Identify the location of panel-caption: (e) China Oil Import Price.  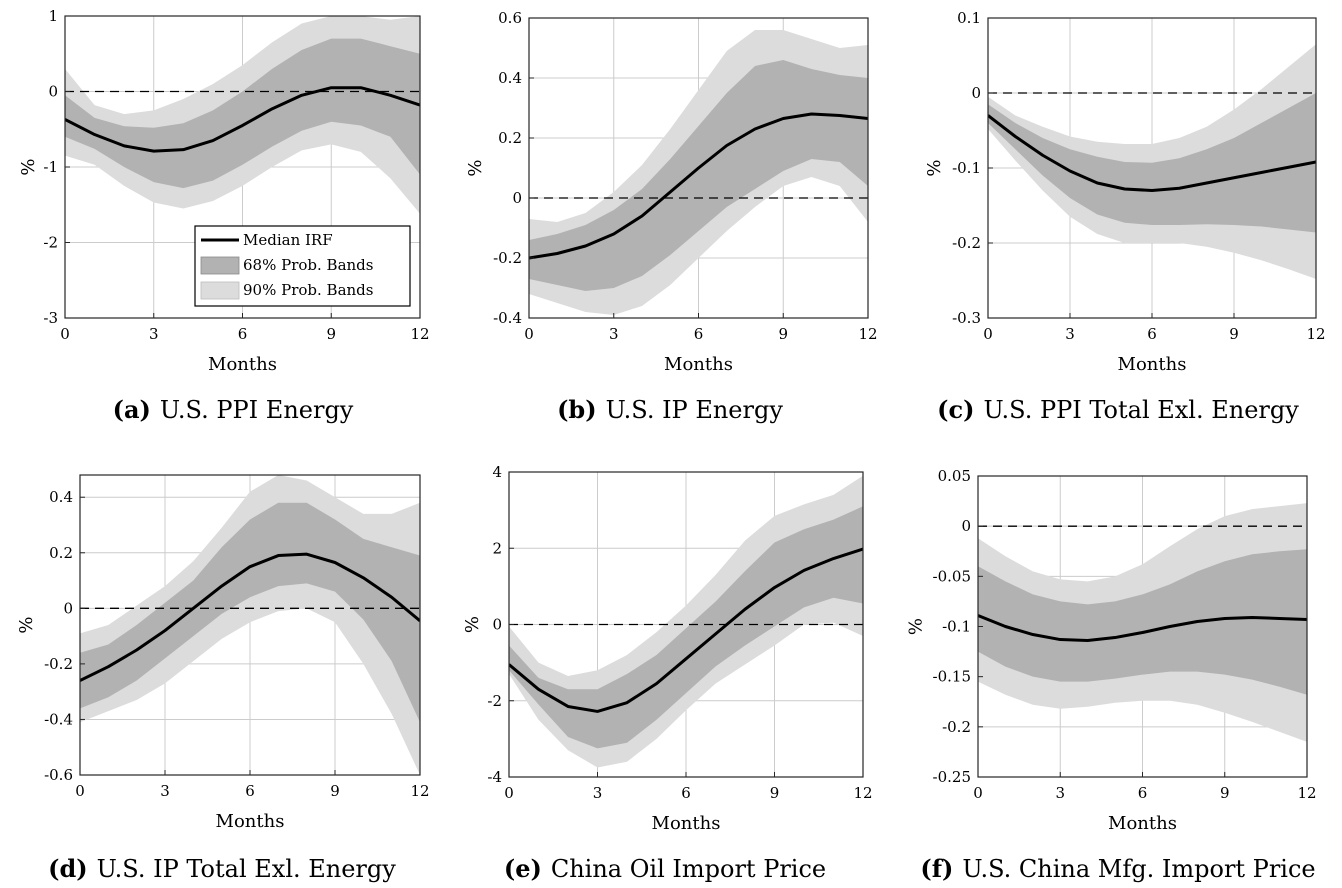
(665, 868).